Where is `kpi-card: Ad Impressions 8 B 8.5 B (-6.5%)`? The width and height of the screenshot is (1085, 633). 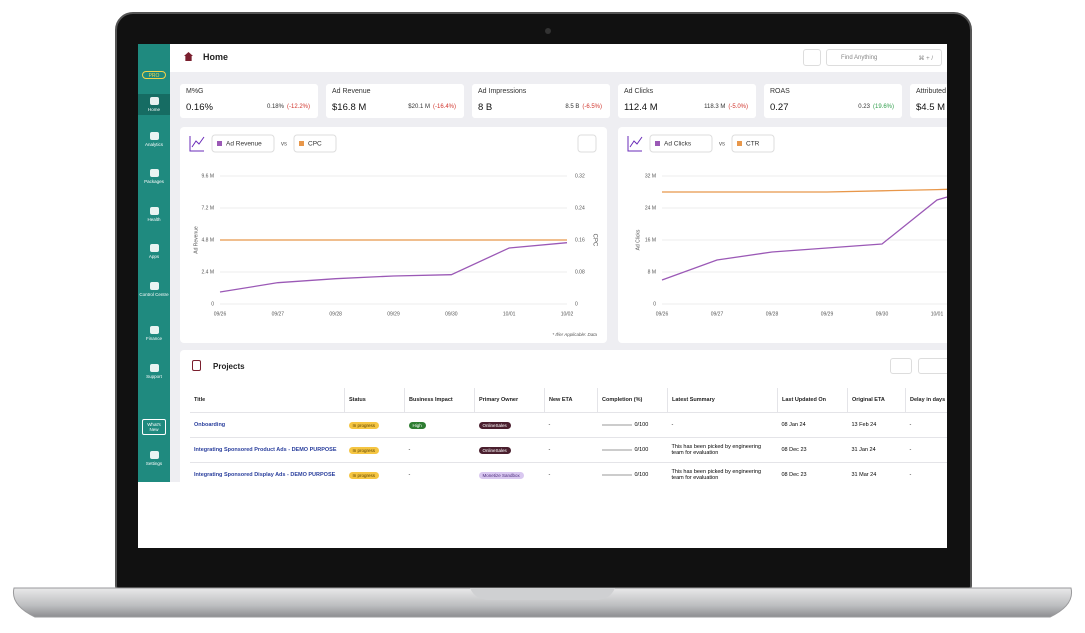
kpi-card: Ad Impressions 8 B 8.5 B (-6.5%) is located at coordinates (541, 101).